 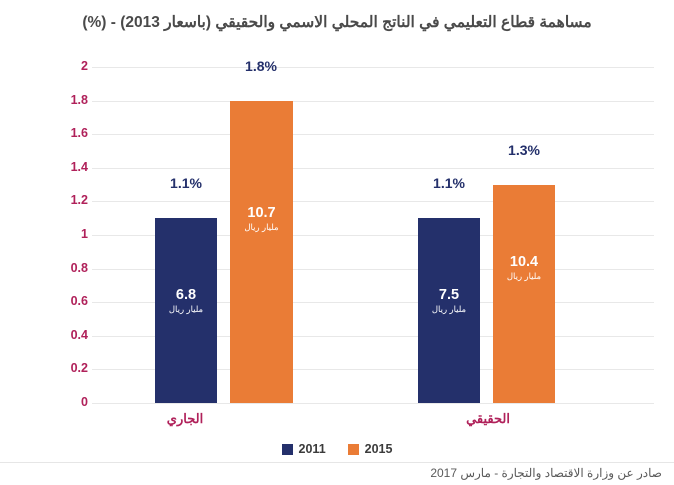 I want to click on bar-haqiqi-2011-unit: مليار ريال, so click(x=449, y=309).